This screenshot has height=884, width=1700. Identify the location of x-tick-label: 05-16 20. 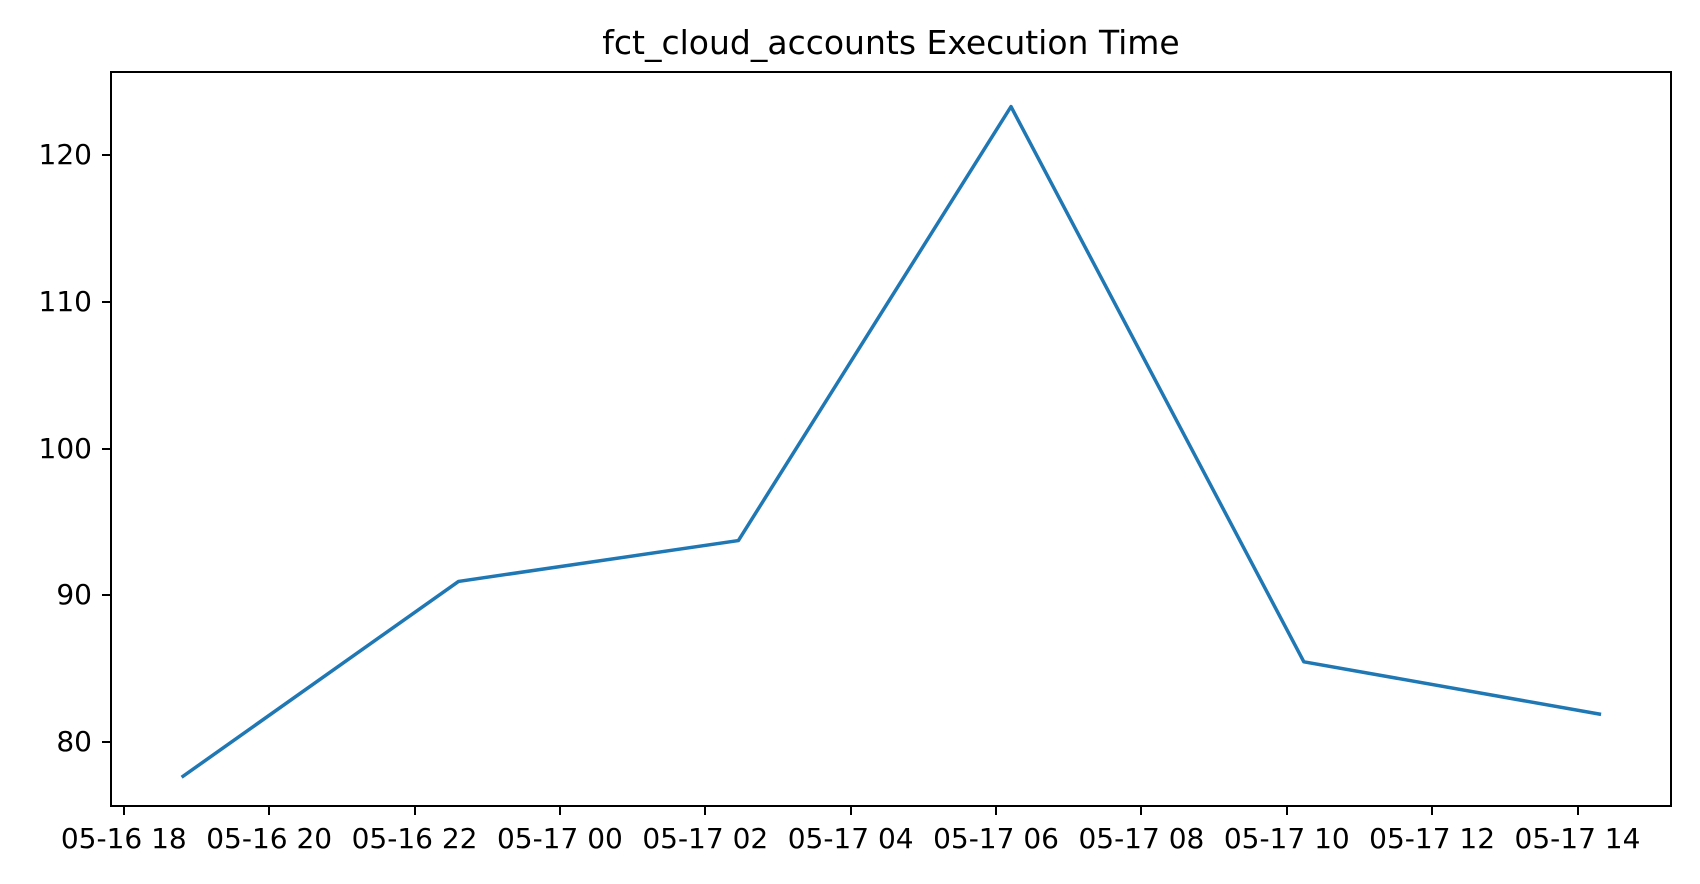
(269, 838).